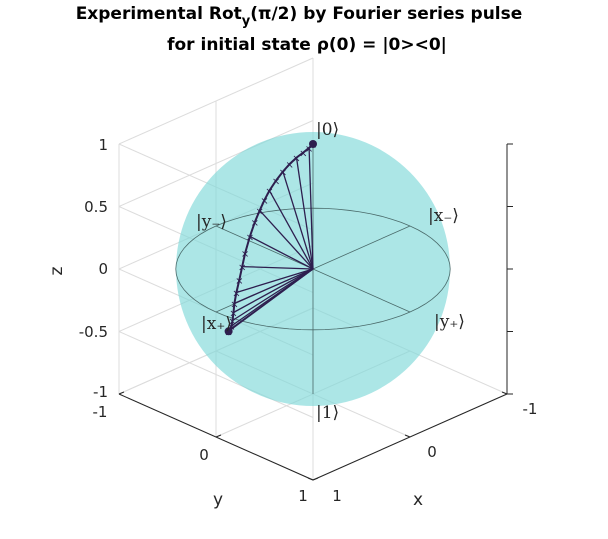 The height and width of the screenshot is (539, 608). What do you see at coordinates (57, 270) in the screenshot?
I see `z-axis-label: z` at bounding box center [57, 270].